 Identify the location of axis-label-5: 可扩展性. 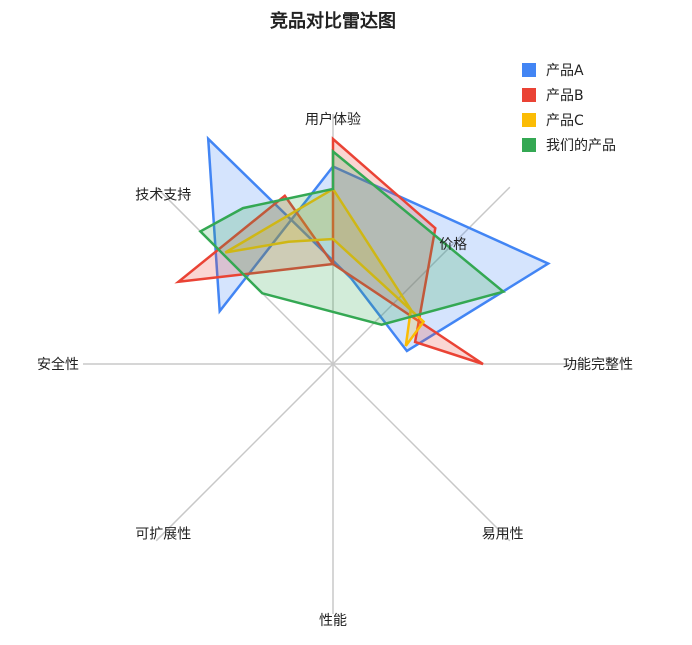
(163, 535).